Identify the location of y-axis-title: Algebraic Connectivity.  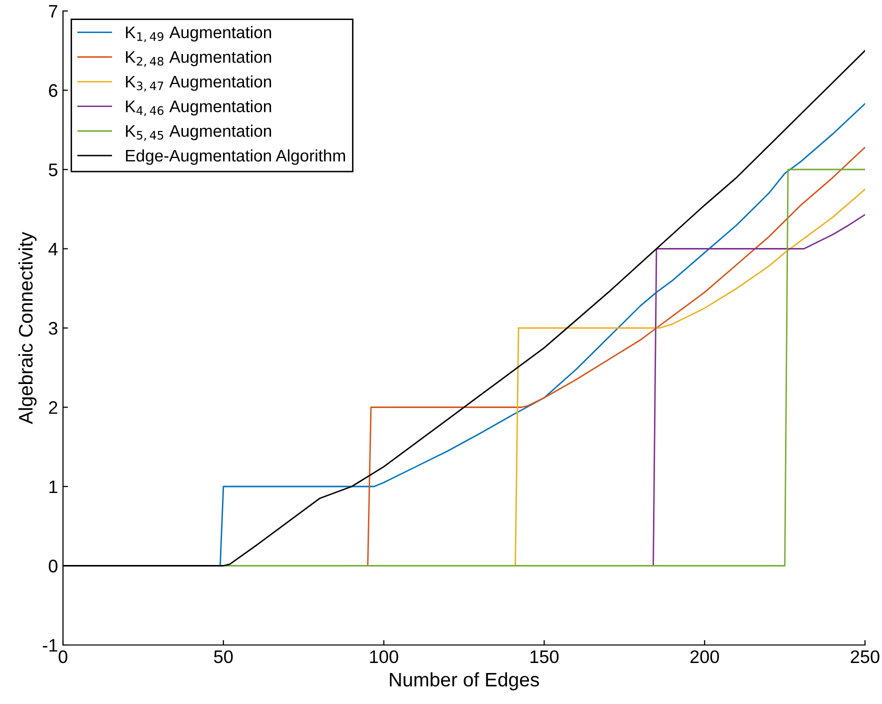
(27, 328).